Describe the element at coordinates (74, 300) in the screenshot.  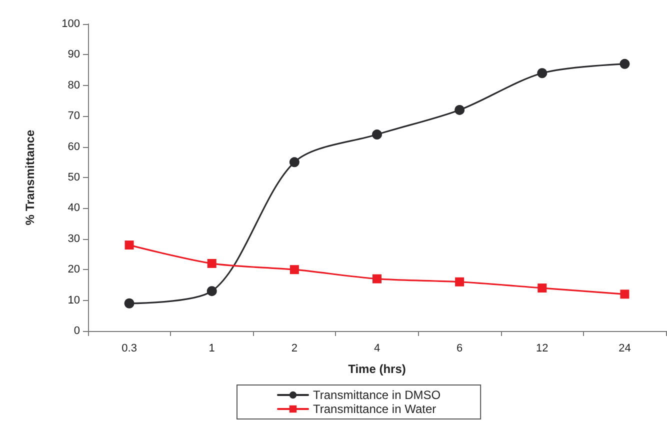
I see `y-tick-label: 10` at that location.